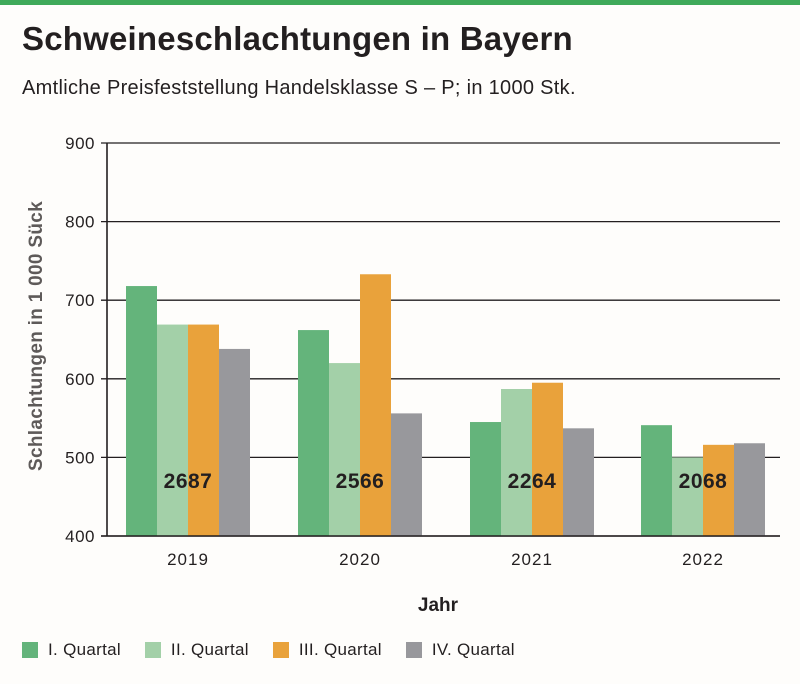 This screenshot has height=684, width=800. What do you see at coordinates (141, 411) in the screenshot?
I see `bar-2019-q1` at bounding box center [141, 411].